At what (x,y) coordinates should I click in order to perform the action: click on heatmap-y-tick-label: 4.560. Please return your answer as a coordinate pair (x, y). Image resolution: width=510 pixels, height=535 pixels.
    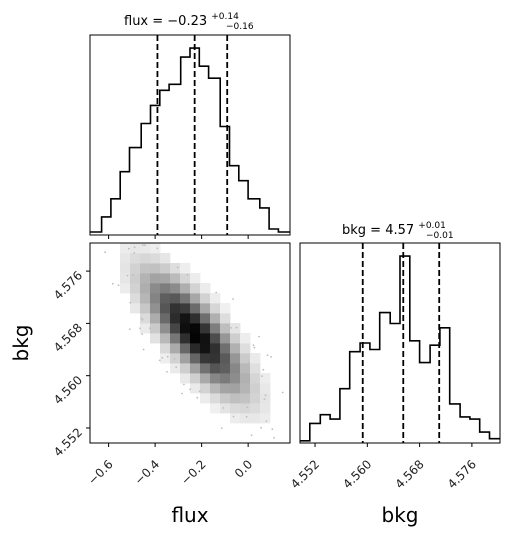
    Looking at the image, I should click on (68, 390).